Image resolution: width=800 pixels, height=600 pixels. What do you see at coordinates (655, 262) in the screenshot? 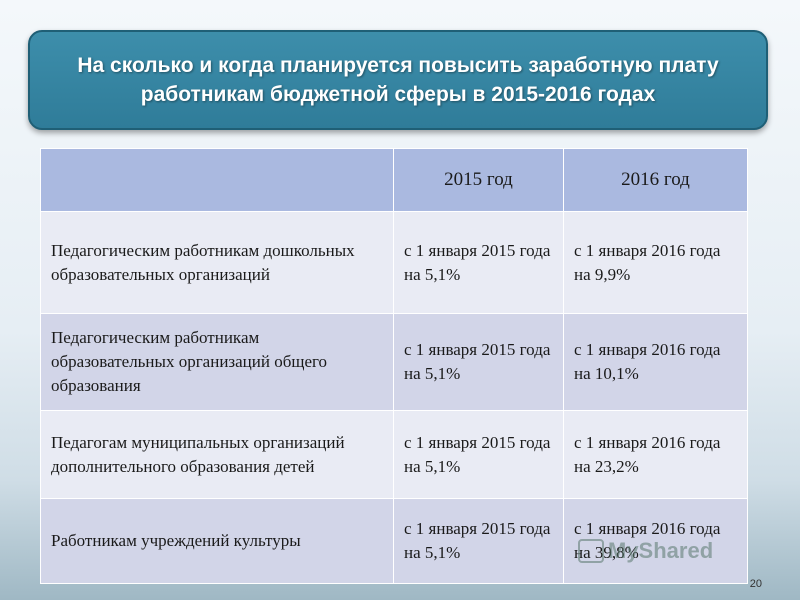
I see `row-value-2016: с 1 января 2016 года на 9,9%` at bounding box center [655, 262].